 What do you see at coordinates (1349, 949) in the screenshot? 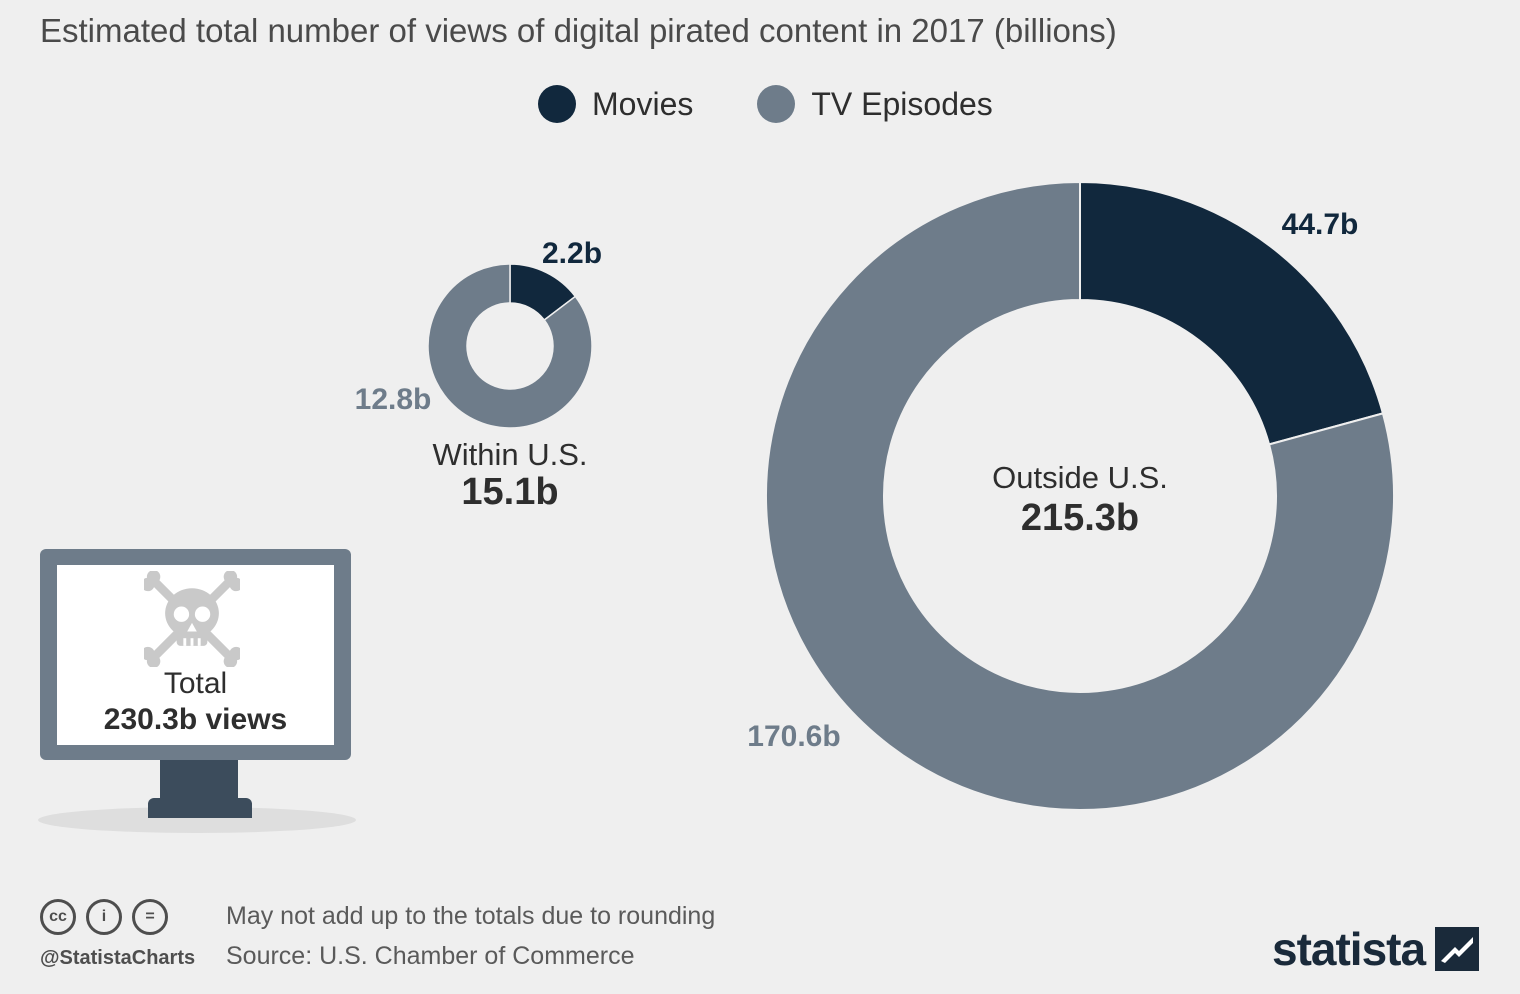
I see `brand-name: statista` at bounding box center [1349, 949].